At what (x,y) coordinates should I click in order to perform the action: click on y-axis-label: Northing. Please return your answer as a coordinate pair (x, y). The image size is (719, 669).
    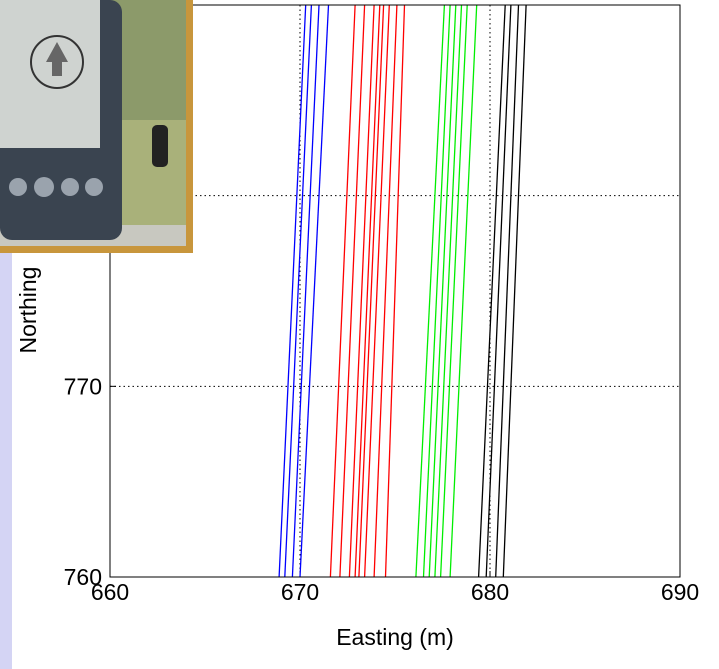
    Looking at the image, I should click on (28, 310).